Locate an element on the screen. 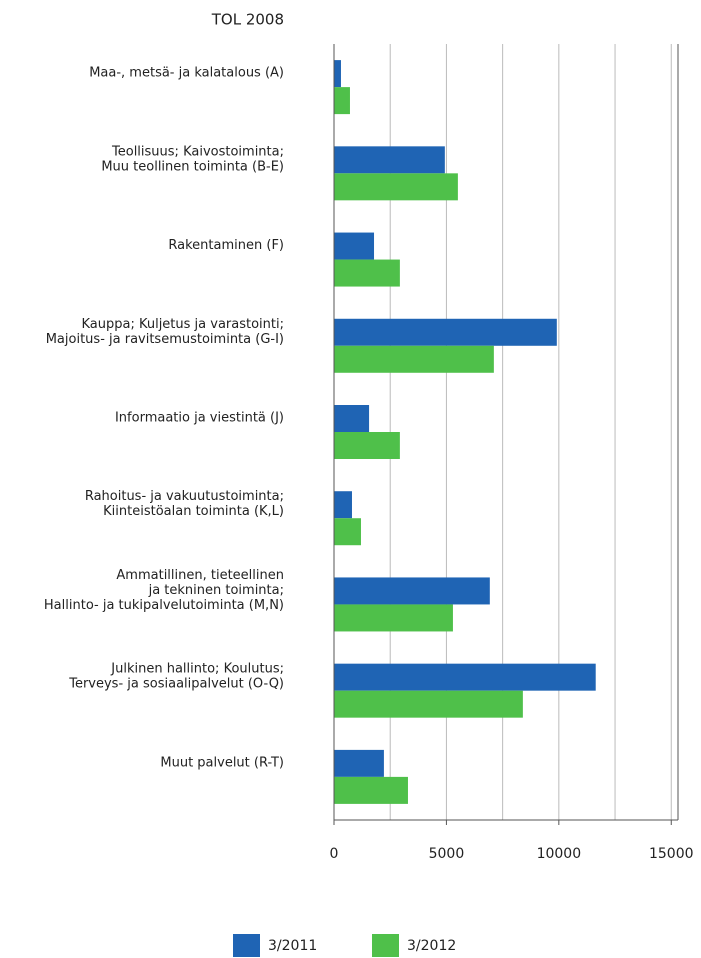 Image resolution: width=701 pixels, height=958 pixels. y-tick-label: Kiinteistöalan toiminta (K,L) is located at coordinates (193, 511).